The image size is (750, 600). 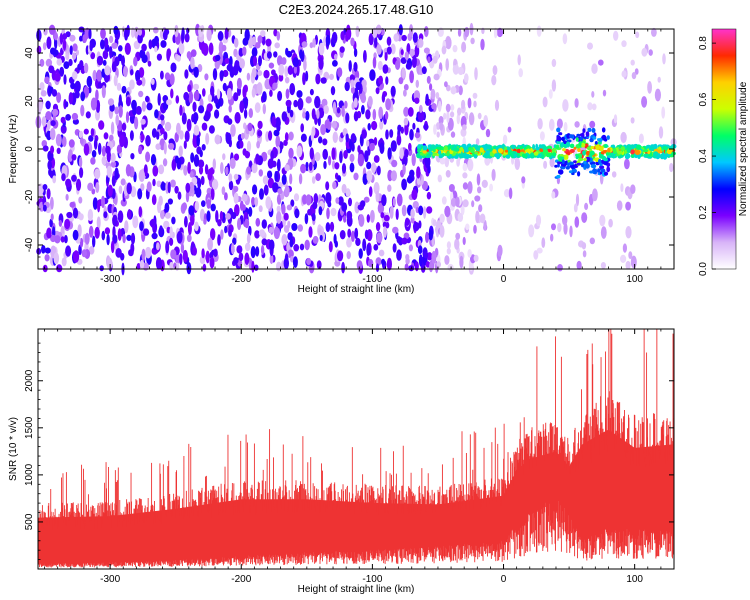 What do you see at coordinates (707, 156) in the screenshot?
I see `colorbar-ticks: 0.0 0.2 0.4 0.6 0.8` at bounding box center [707, 156].